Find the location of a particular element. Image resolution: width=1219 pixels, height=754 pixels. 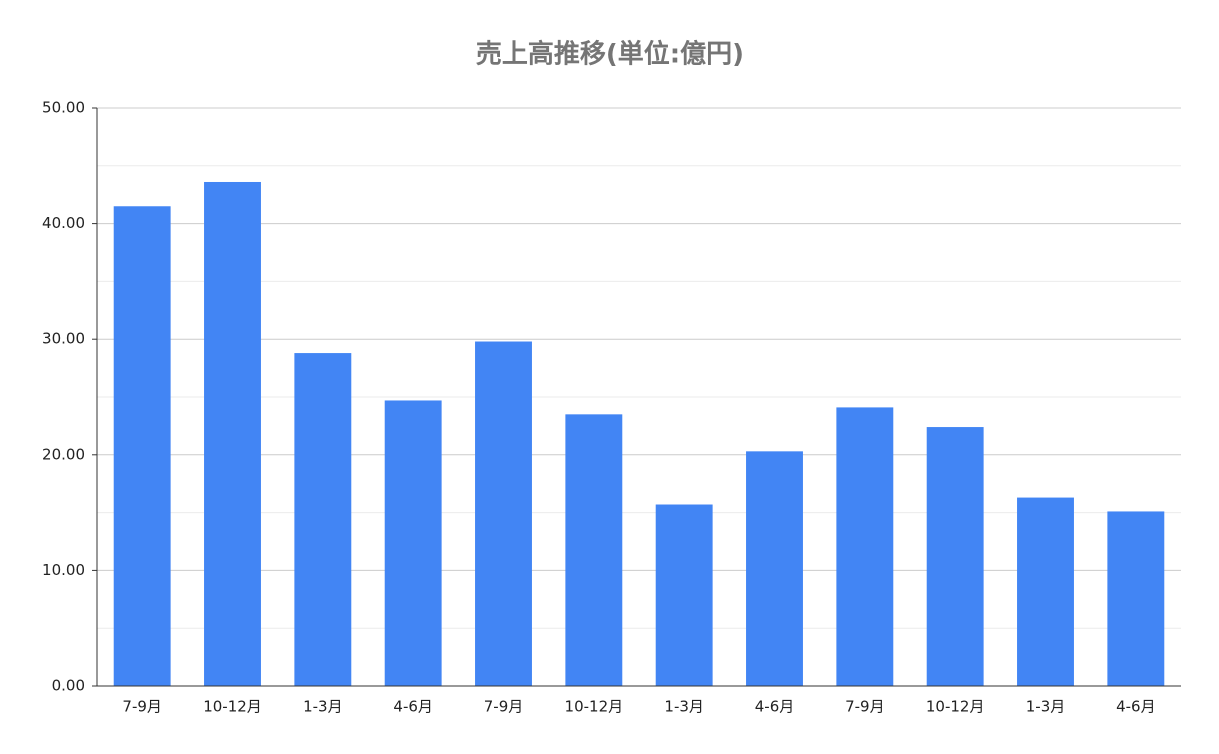

y-tick-label: 40.00 is located at coordinates (63, 223).